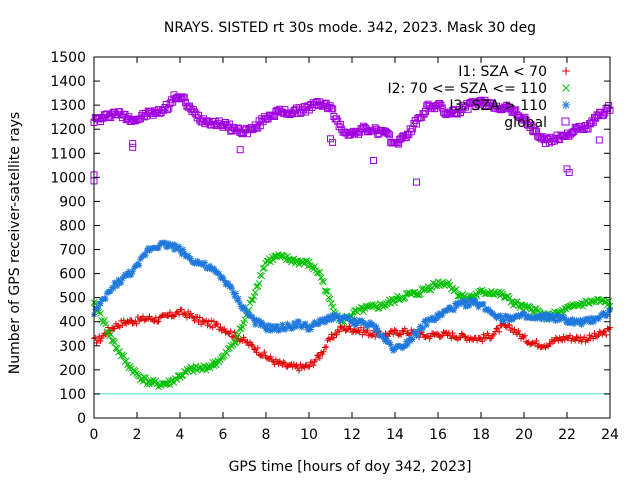 The image size is (640, 480). I want to click on y-tick-label-10: 1000, so click(68, 178).